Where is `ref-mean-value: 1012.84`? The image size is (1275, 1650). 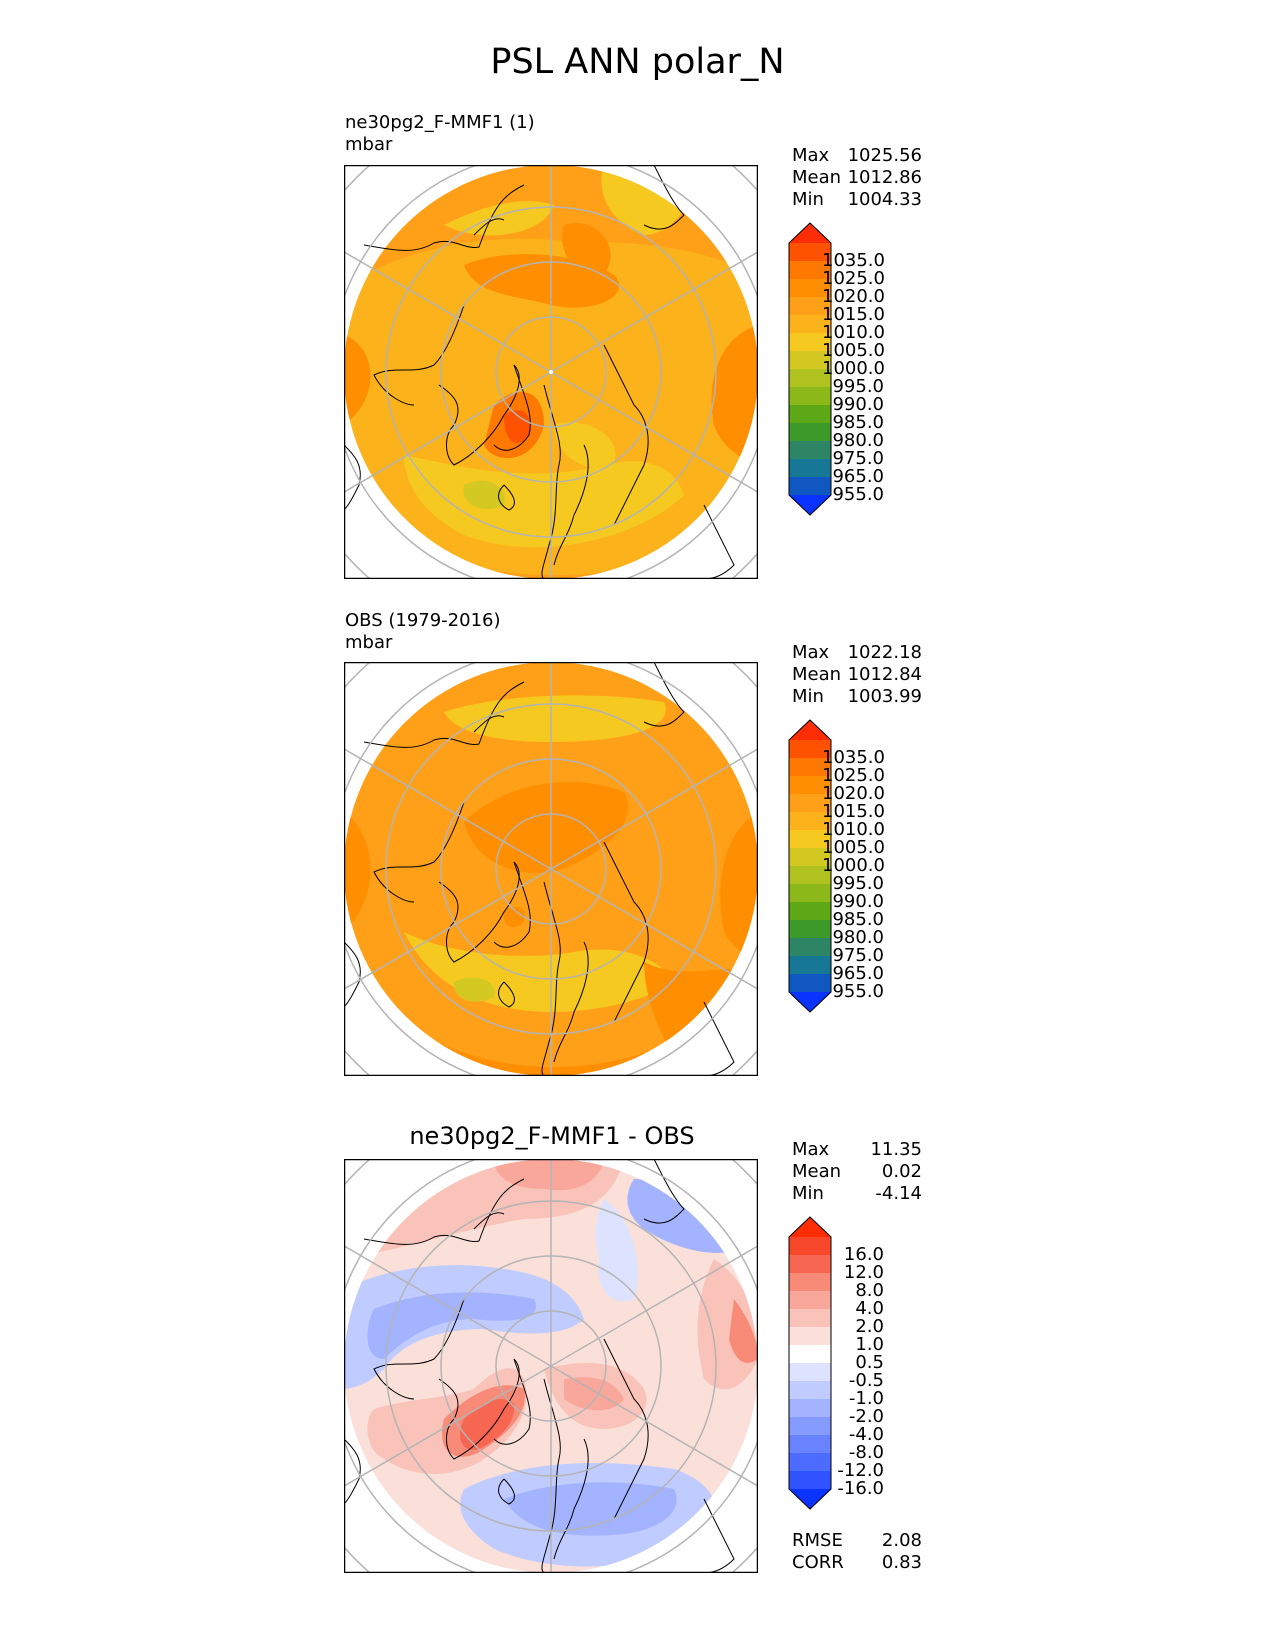
ref-mean-value: 1012.84 is located at coordinates (884, 674).